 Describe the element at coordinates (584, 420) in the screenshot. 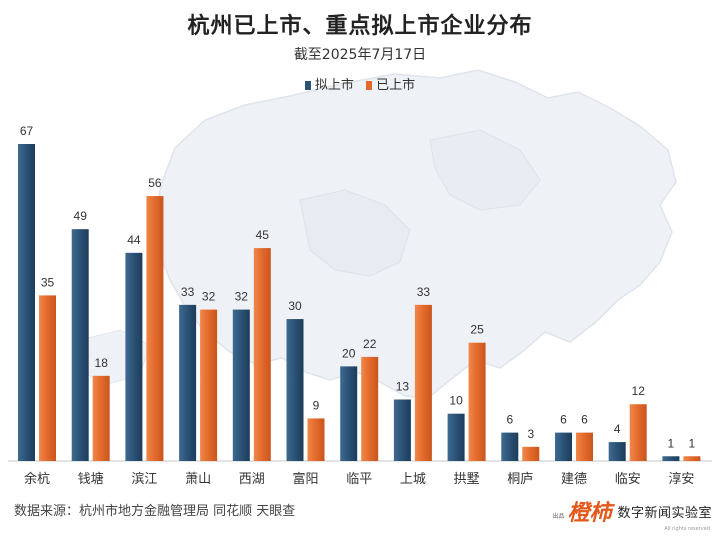

I see `data-label-listed-10: 6` at that location.